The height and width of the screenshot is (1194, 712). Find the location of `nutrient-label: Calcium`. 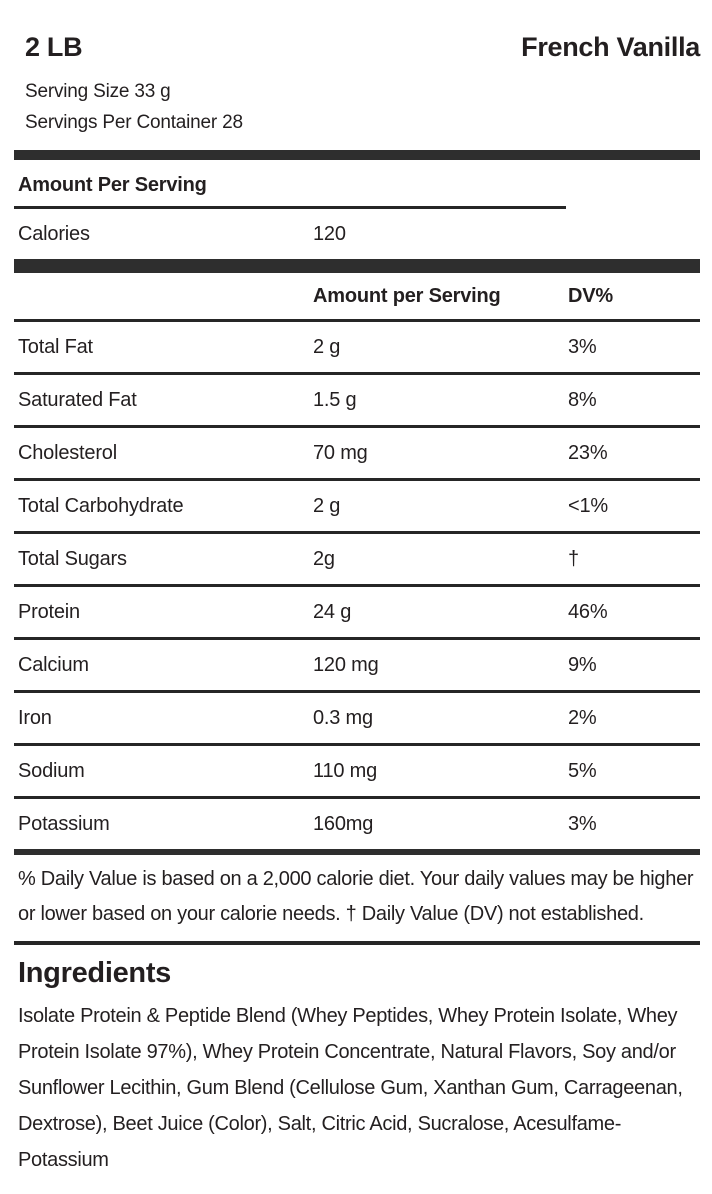

nutrient-label: Calcium is located at coordinates (53, 664).